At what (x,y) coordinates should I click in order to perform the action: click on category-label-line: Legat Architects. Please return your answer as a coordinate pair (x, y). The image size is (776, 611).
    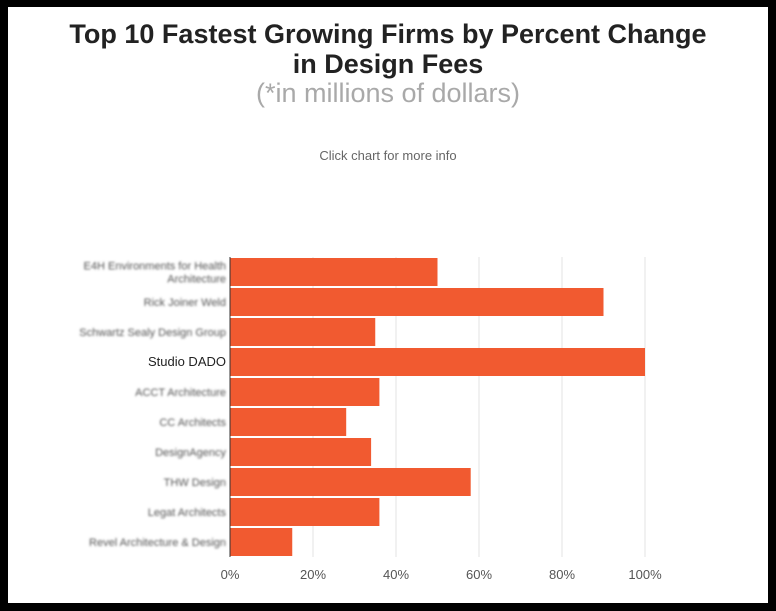
    Looking at the image, I should click on (187, 513).